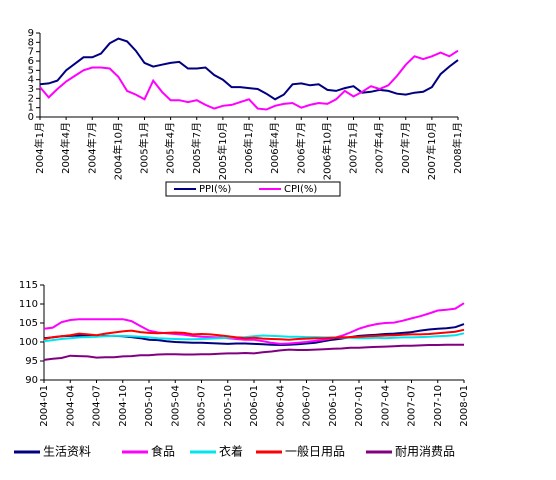 Image resolution: width=556 pixels, height=480 pixels. I want to click on y-tick-label: 6, so click(31, 61).